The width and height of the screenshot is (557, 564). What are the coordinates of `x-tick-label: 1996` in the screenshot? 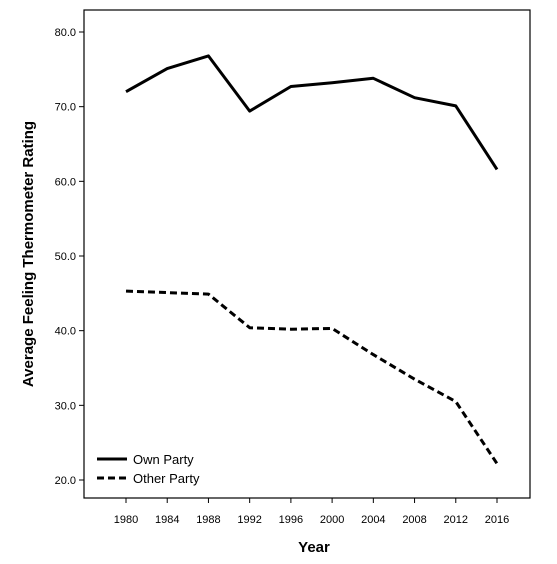 It's located at (291, 520).